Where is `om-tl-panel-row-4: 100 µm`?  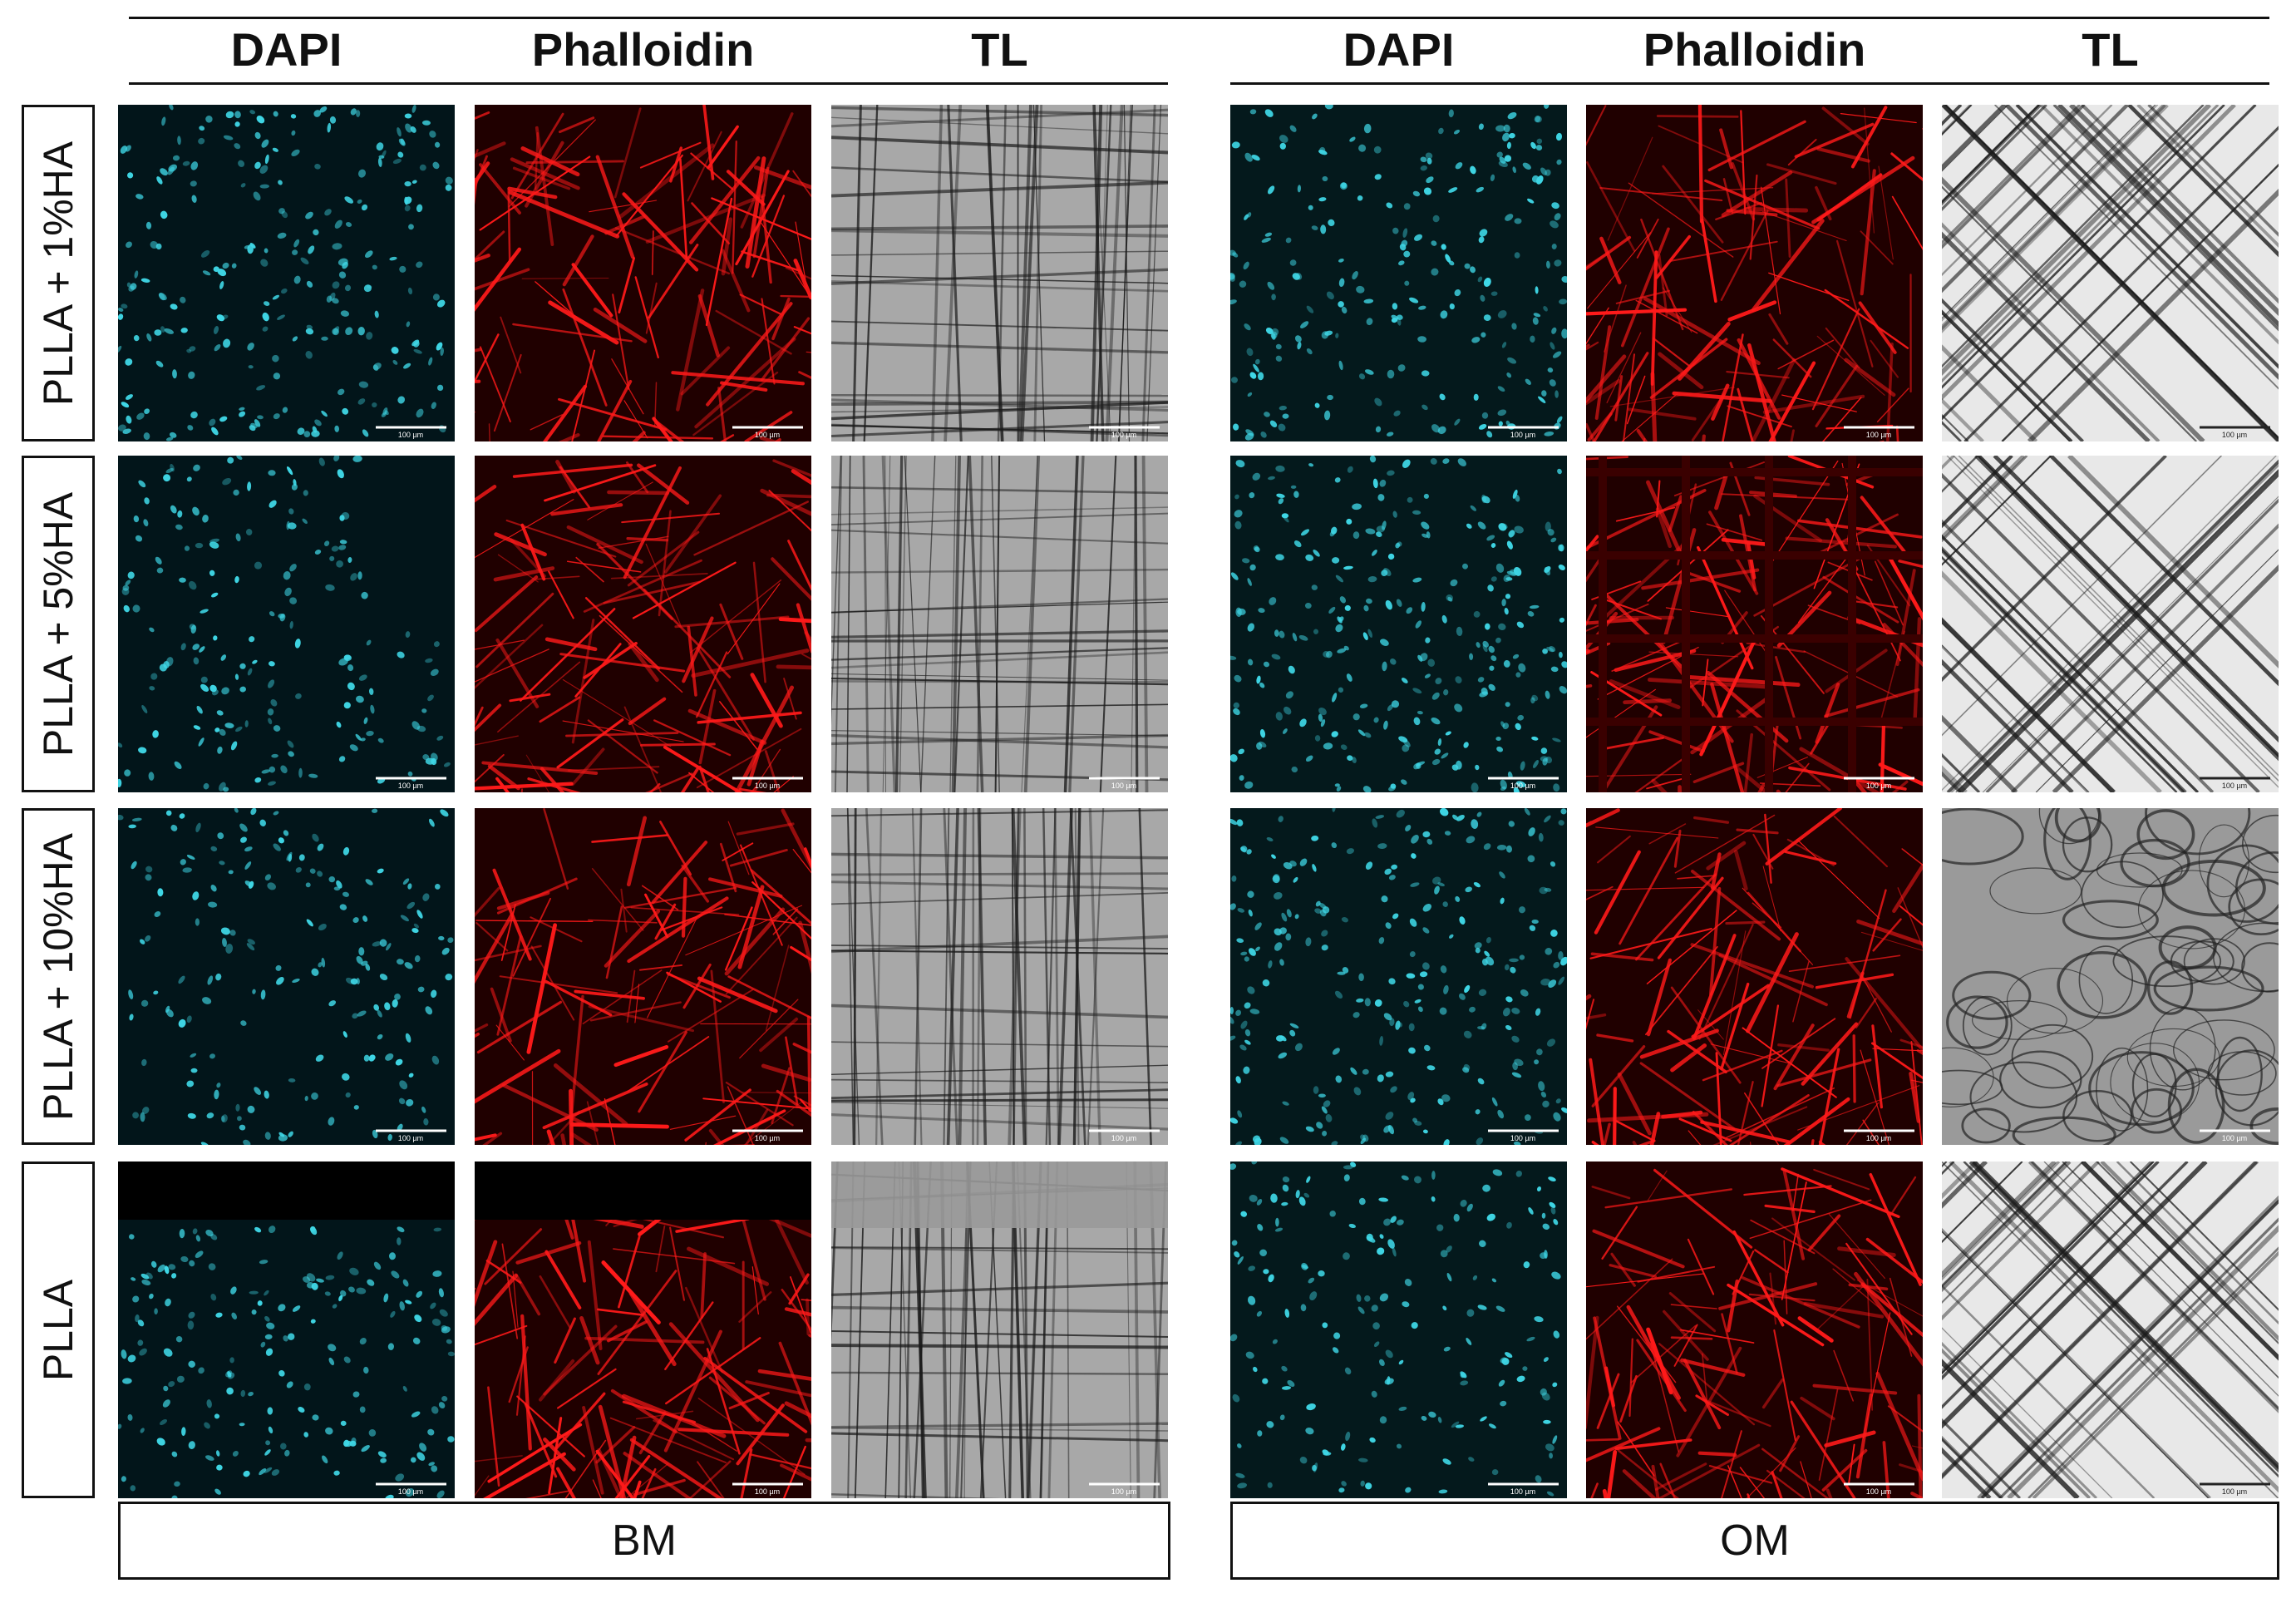 om-tl-panel-row-4: 100 µm is located at coordinates (2110, 1330).